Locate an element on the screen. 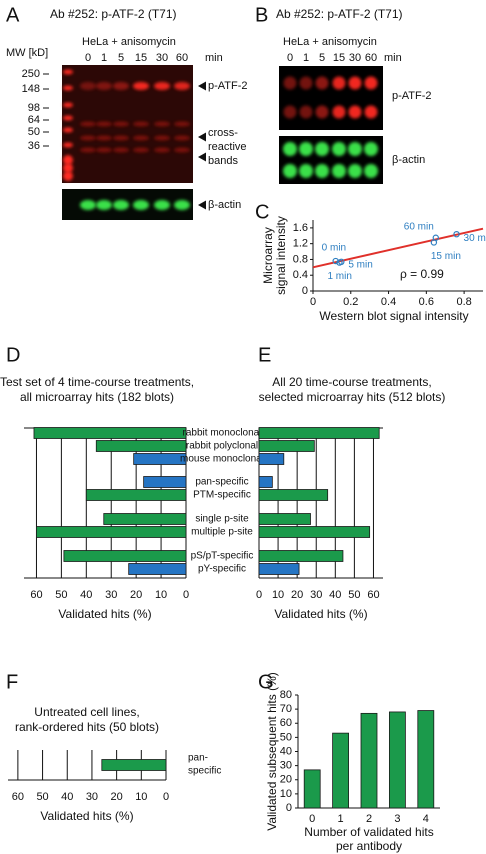 This screenshot has width=486, height=854. lane-label: 60 is located at coordinates (371, 58).